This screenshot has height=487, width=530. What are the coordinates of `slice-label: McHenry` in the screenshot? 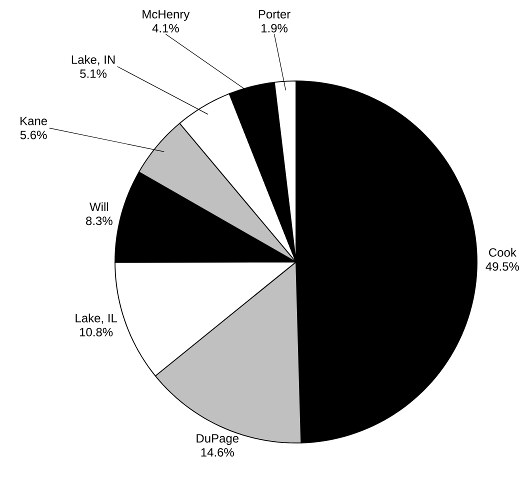 It's located at (166, 15).